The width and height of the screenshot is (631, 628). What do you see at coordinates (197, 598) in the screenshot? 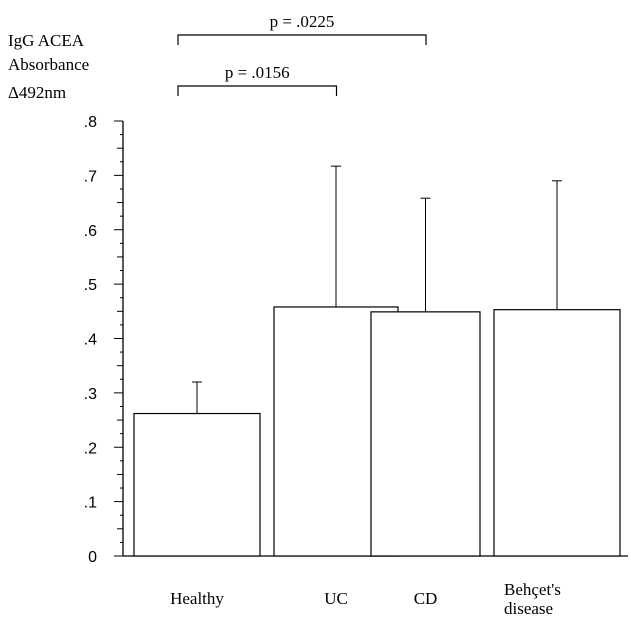
I see `x-tick-label: Healthy` at bounding box center [197, 598].